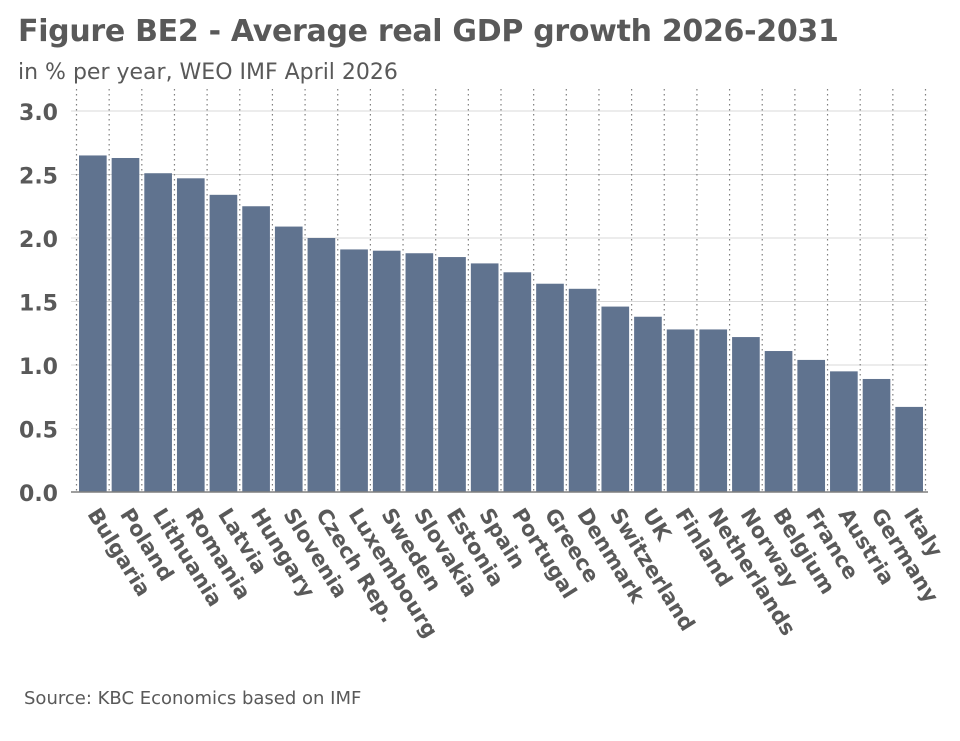 The height and width of the screenshot is (741, 960). What do you see at coordinates (38, 240) in the screenshot?
I see `y-tick-label: 2.0` at bounding box center [38, 240].